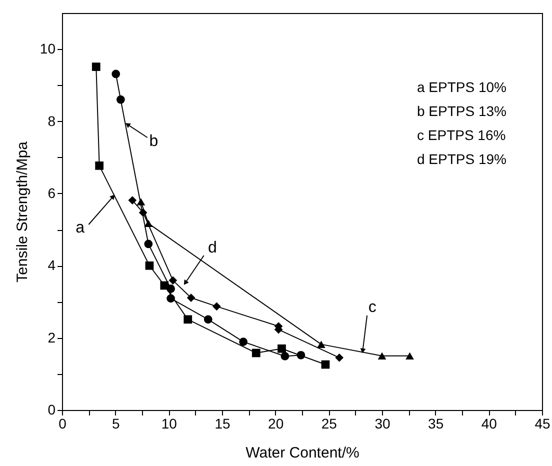  I want to click on annotation: a EPTPS 10%, so click(461, 87).